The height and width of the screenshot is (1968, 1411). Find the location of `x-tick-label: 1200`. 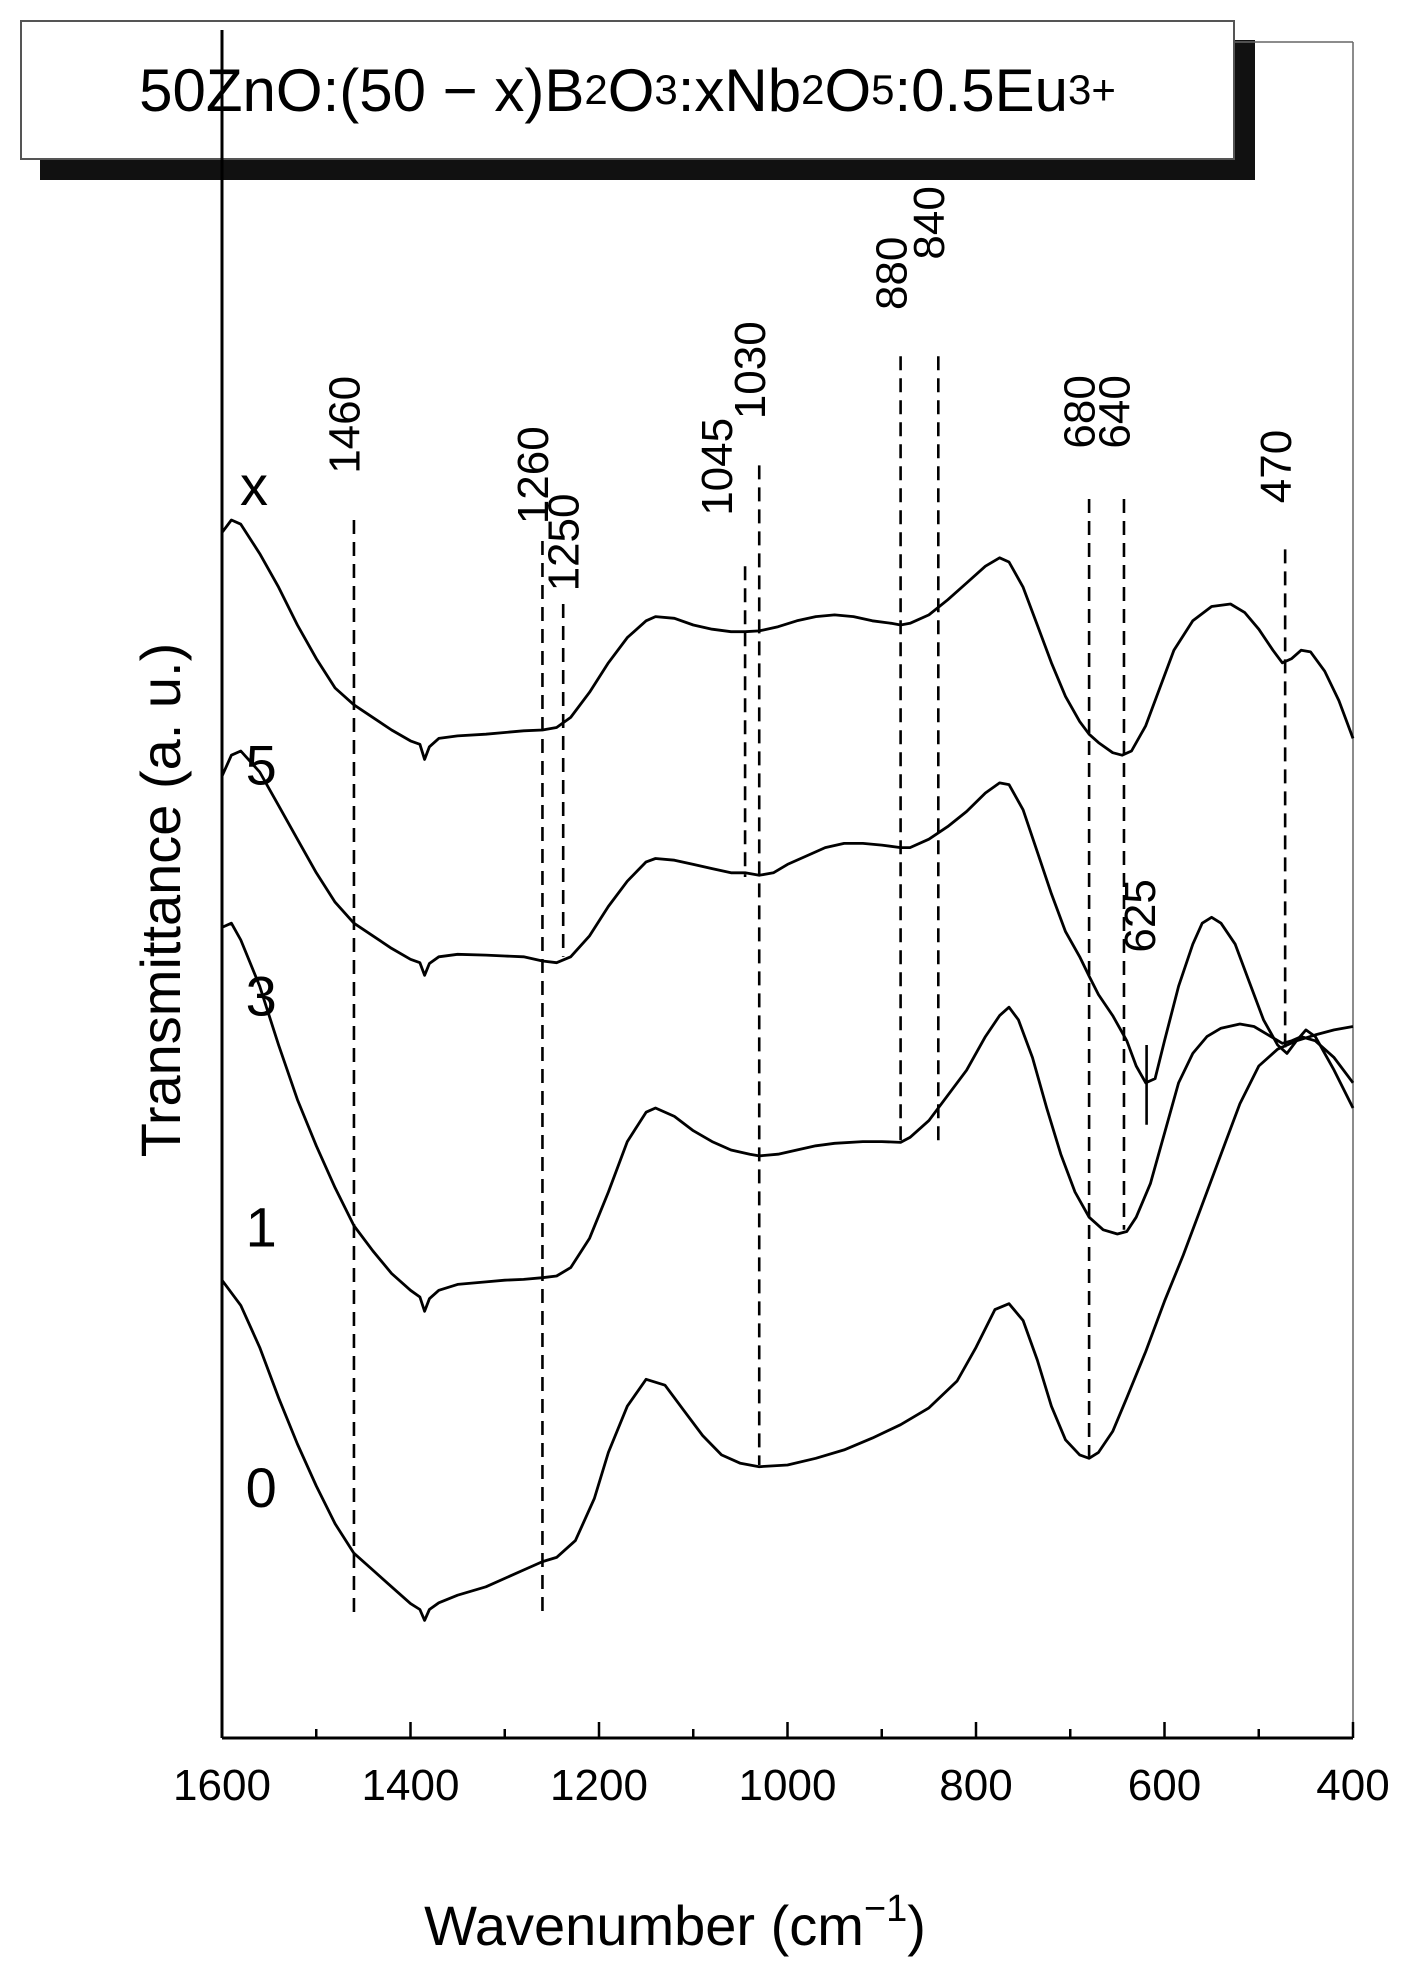

x-tick-label: 1200 is located at coordinates (599, 1785).